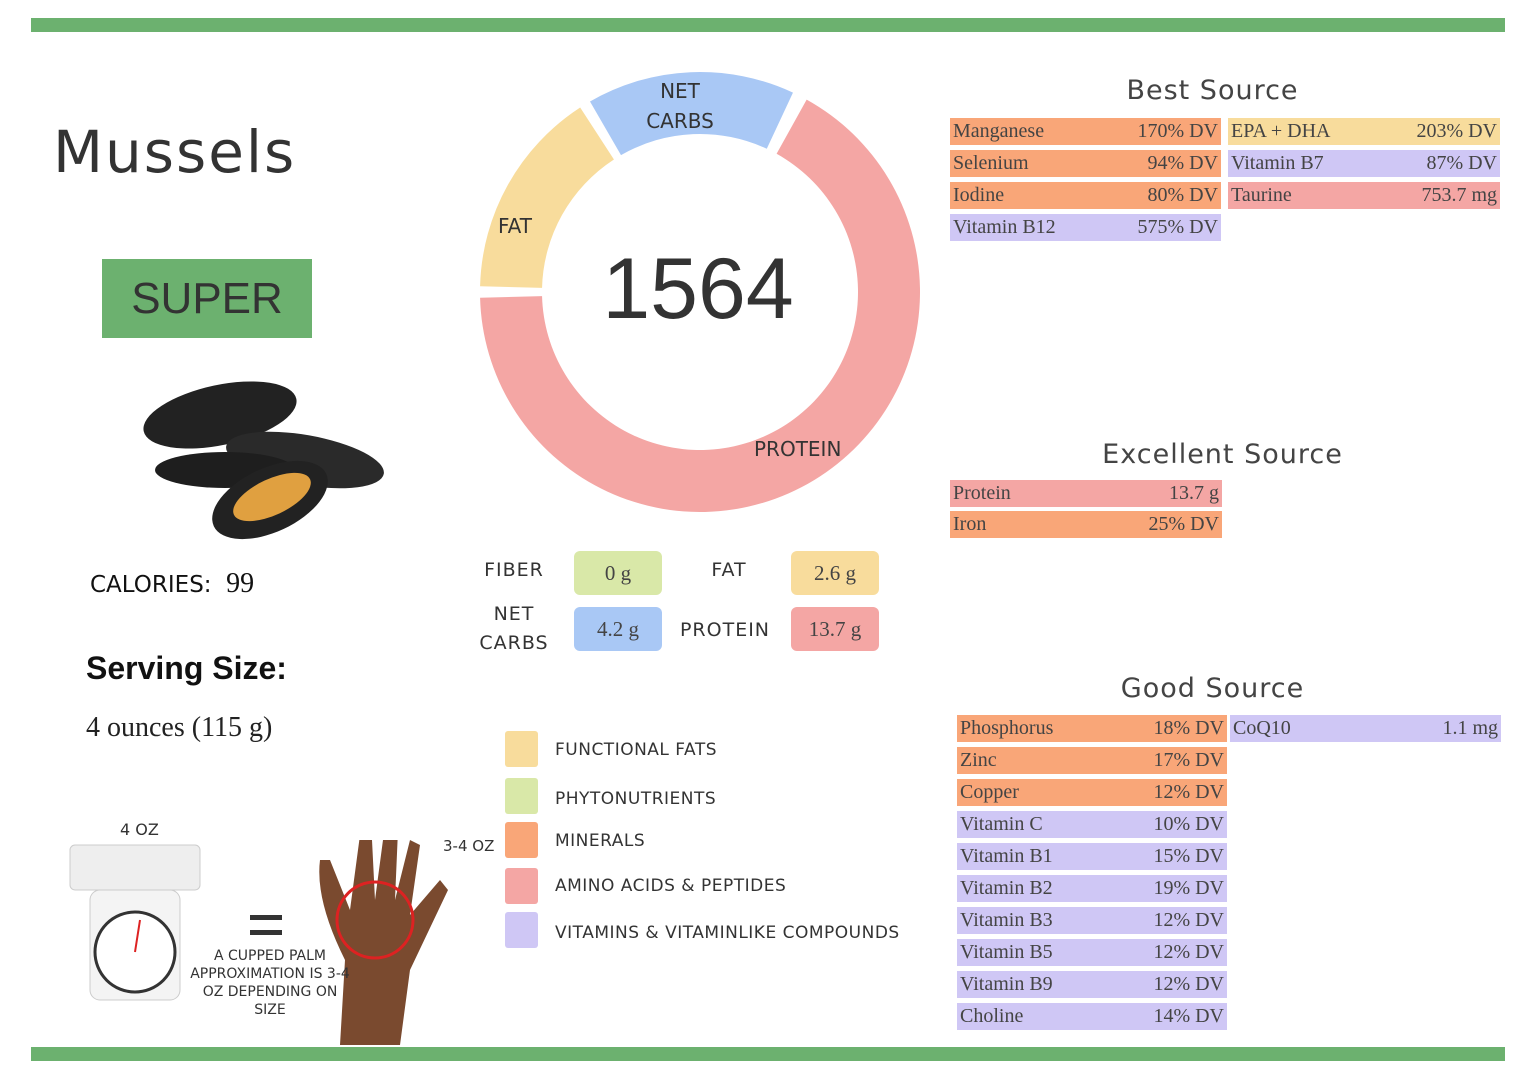  Describe the element at coordinates (240, 583) in the screenshot. I see `calories-value: 99` at that location.